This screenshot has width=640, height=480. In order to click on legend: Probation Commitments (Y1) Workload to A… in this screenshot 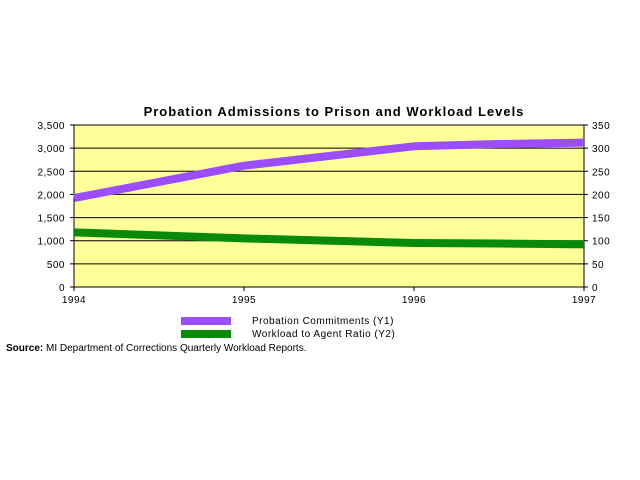, I will do `click(288, 328)`.